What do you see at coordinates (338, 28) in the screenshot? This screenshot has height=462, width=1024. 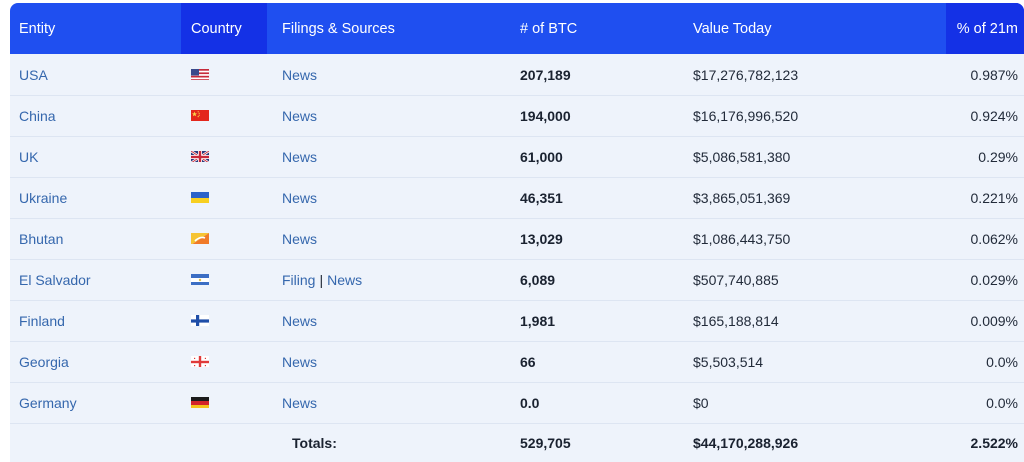 I see `header-filings-sources: Filings & Sources` at bounding box center [338, 28].